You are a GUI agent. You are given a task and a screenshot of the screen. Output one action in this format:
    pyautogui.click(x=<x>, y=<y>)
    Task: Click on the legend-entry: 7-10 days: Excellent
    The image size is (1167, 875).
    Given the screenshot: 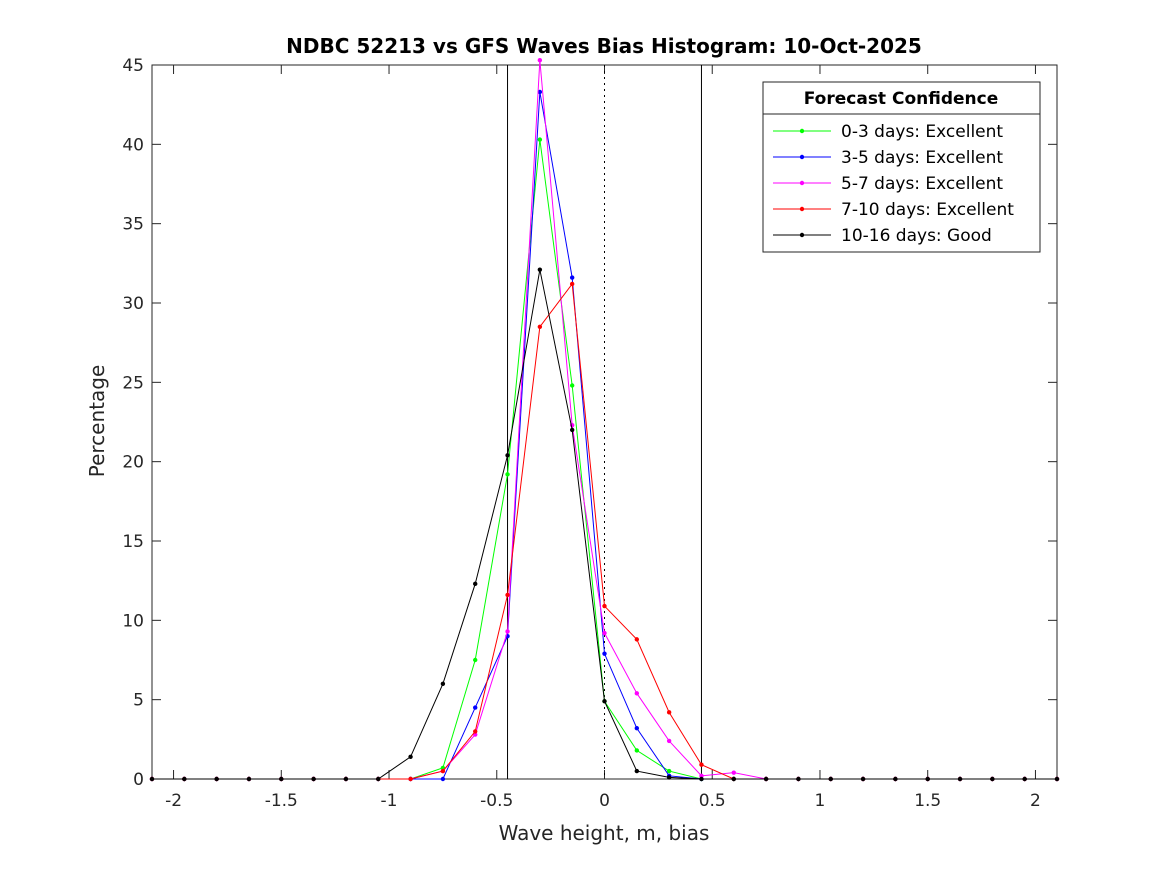 What is the action you would take?
    pyautogui.click(x=927, y=210)
    